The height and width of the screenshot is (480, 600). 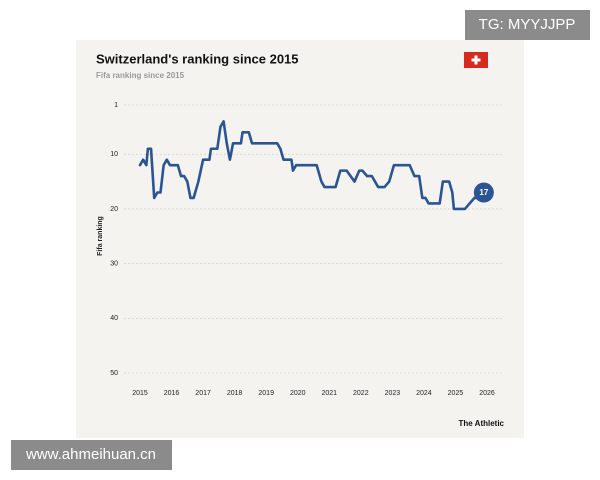 I want to click on y-tick-label: 30, so click(x=114, y=263).